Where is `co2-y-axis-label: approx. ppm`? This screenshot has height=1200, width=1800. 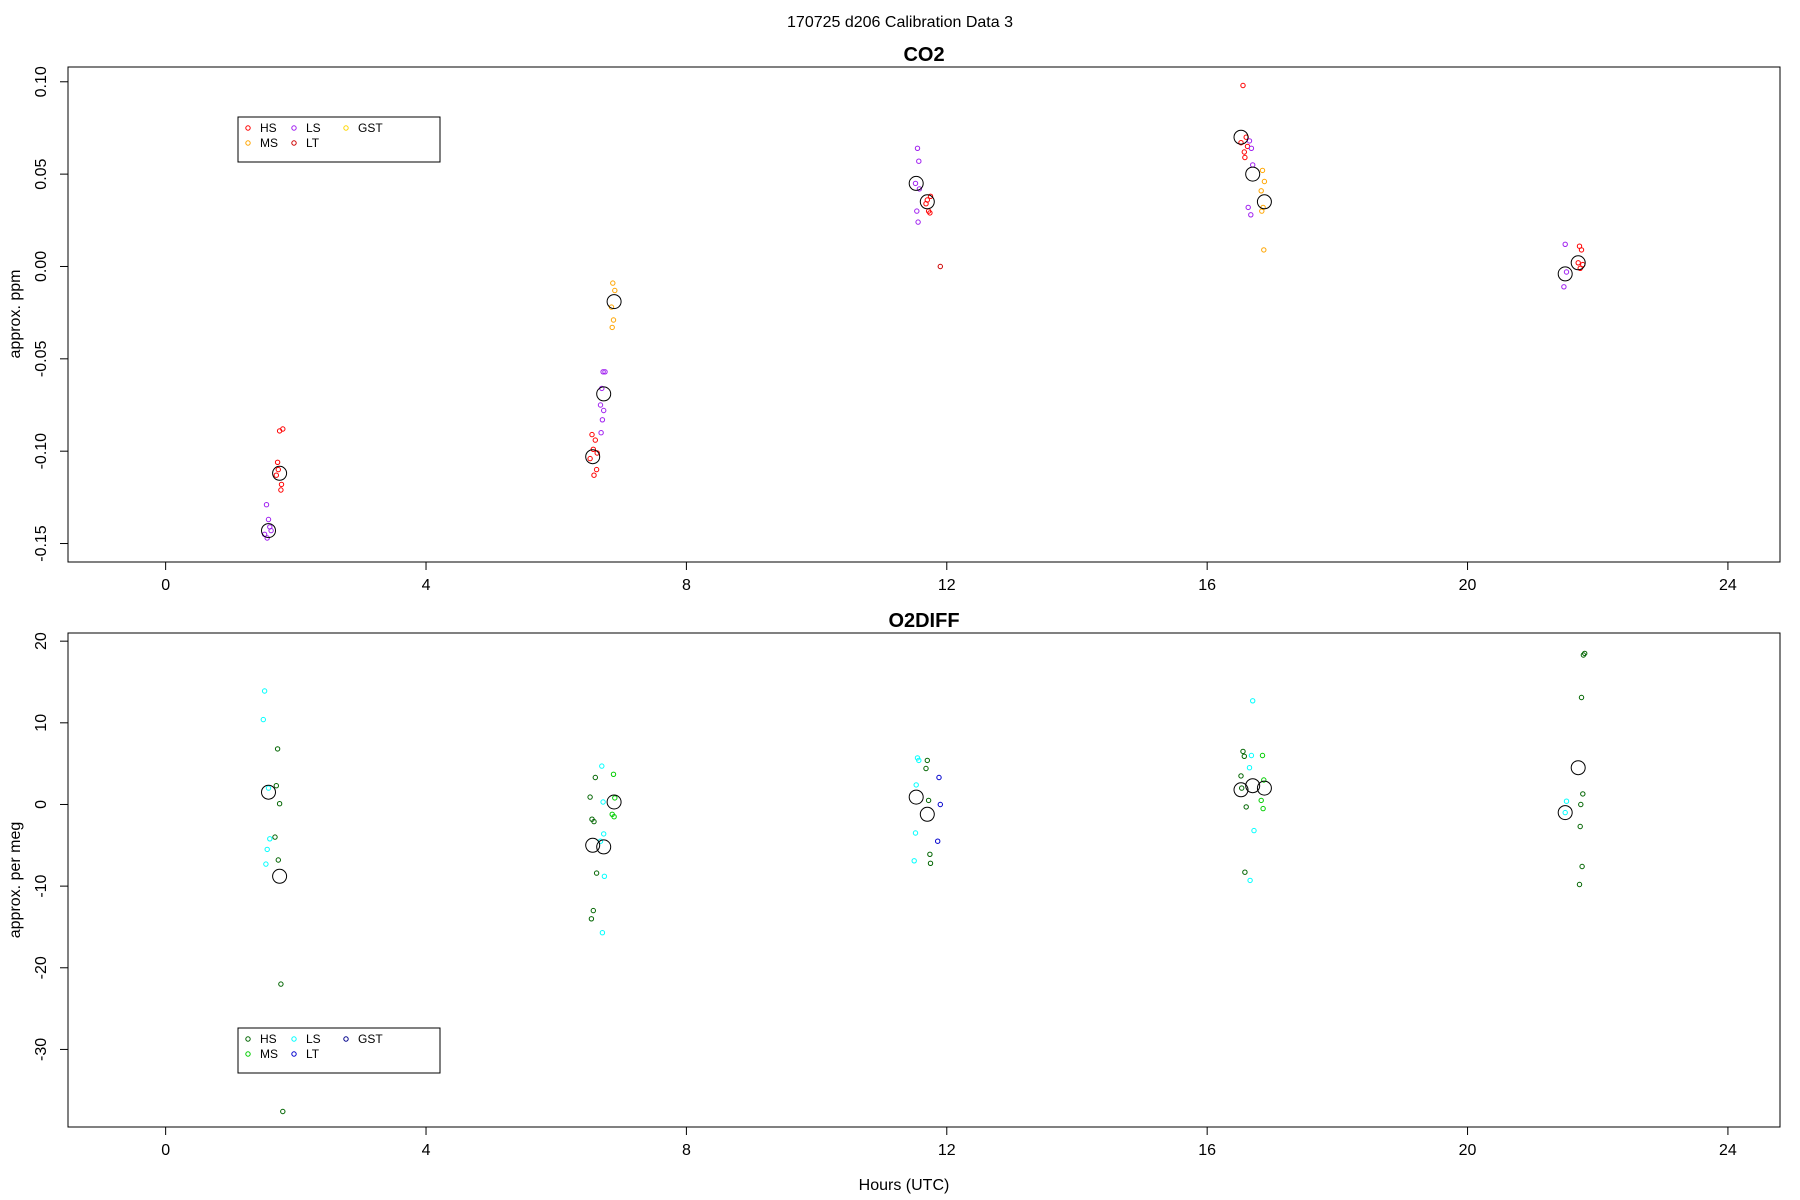 co2-y-axis-label: approx. ppm is located at coordinates (15, 314).